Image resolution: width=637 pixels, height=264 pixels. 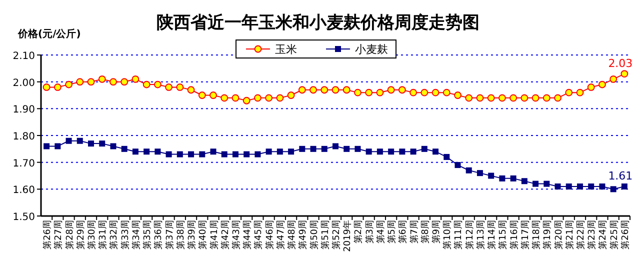 I want to click on x-tick-label: 2019年, so click(x=348, y=236).